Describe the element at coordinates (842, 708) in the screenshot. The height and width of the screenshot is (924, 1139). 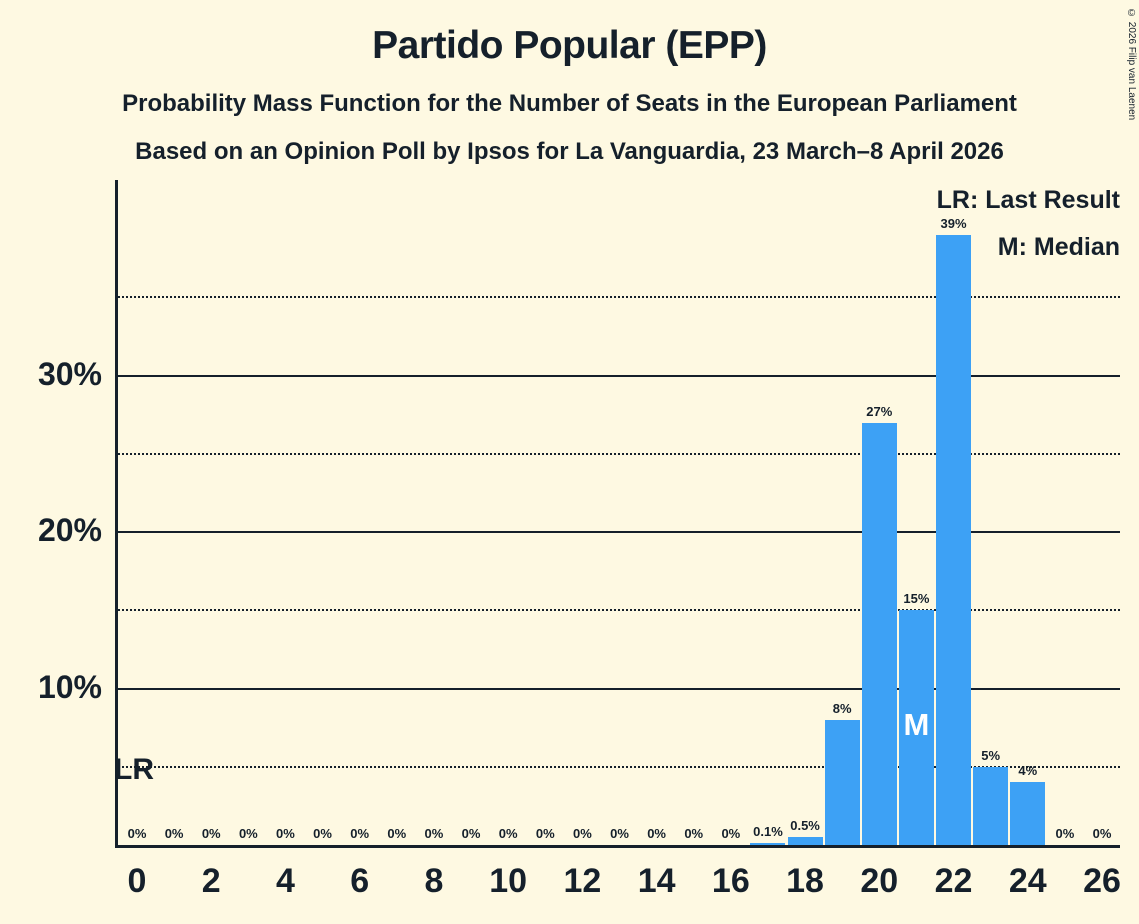
I see `bar-label-seat-19: 8%` at that location.